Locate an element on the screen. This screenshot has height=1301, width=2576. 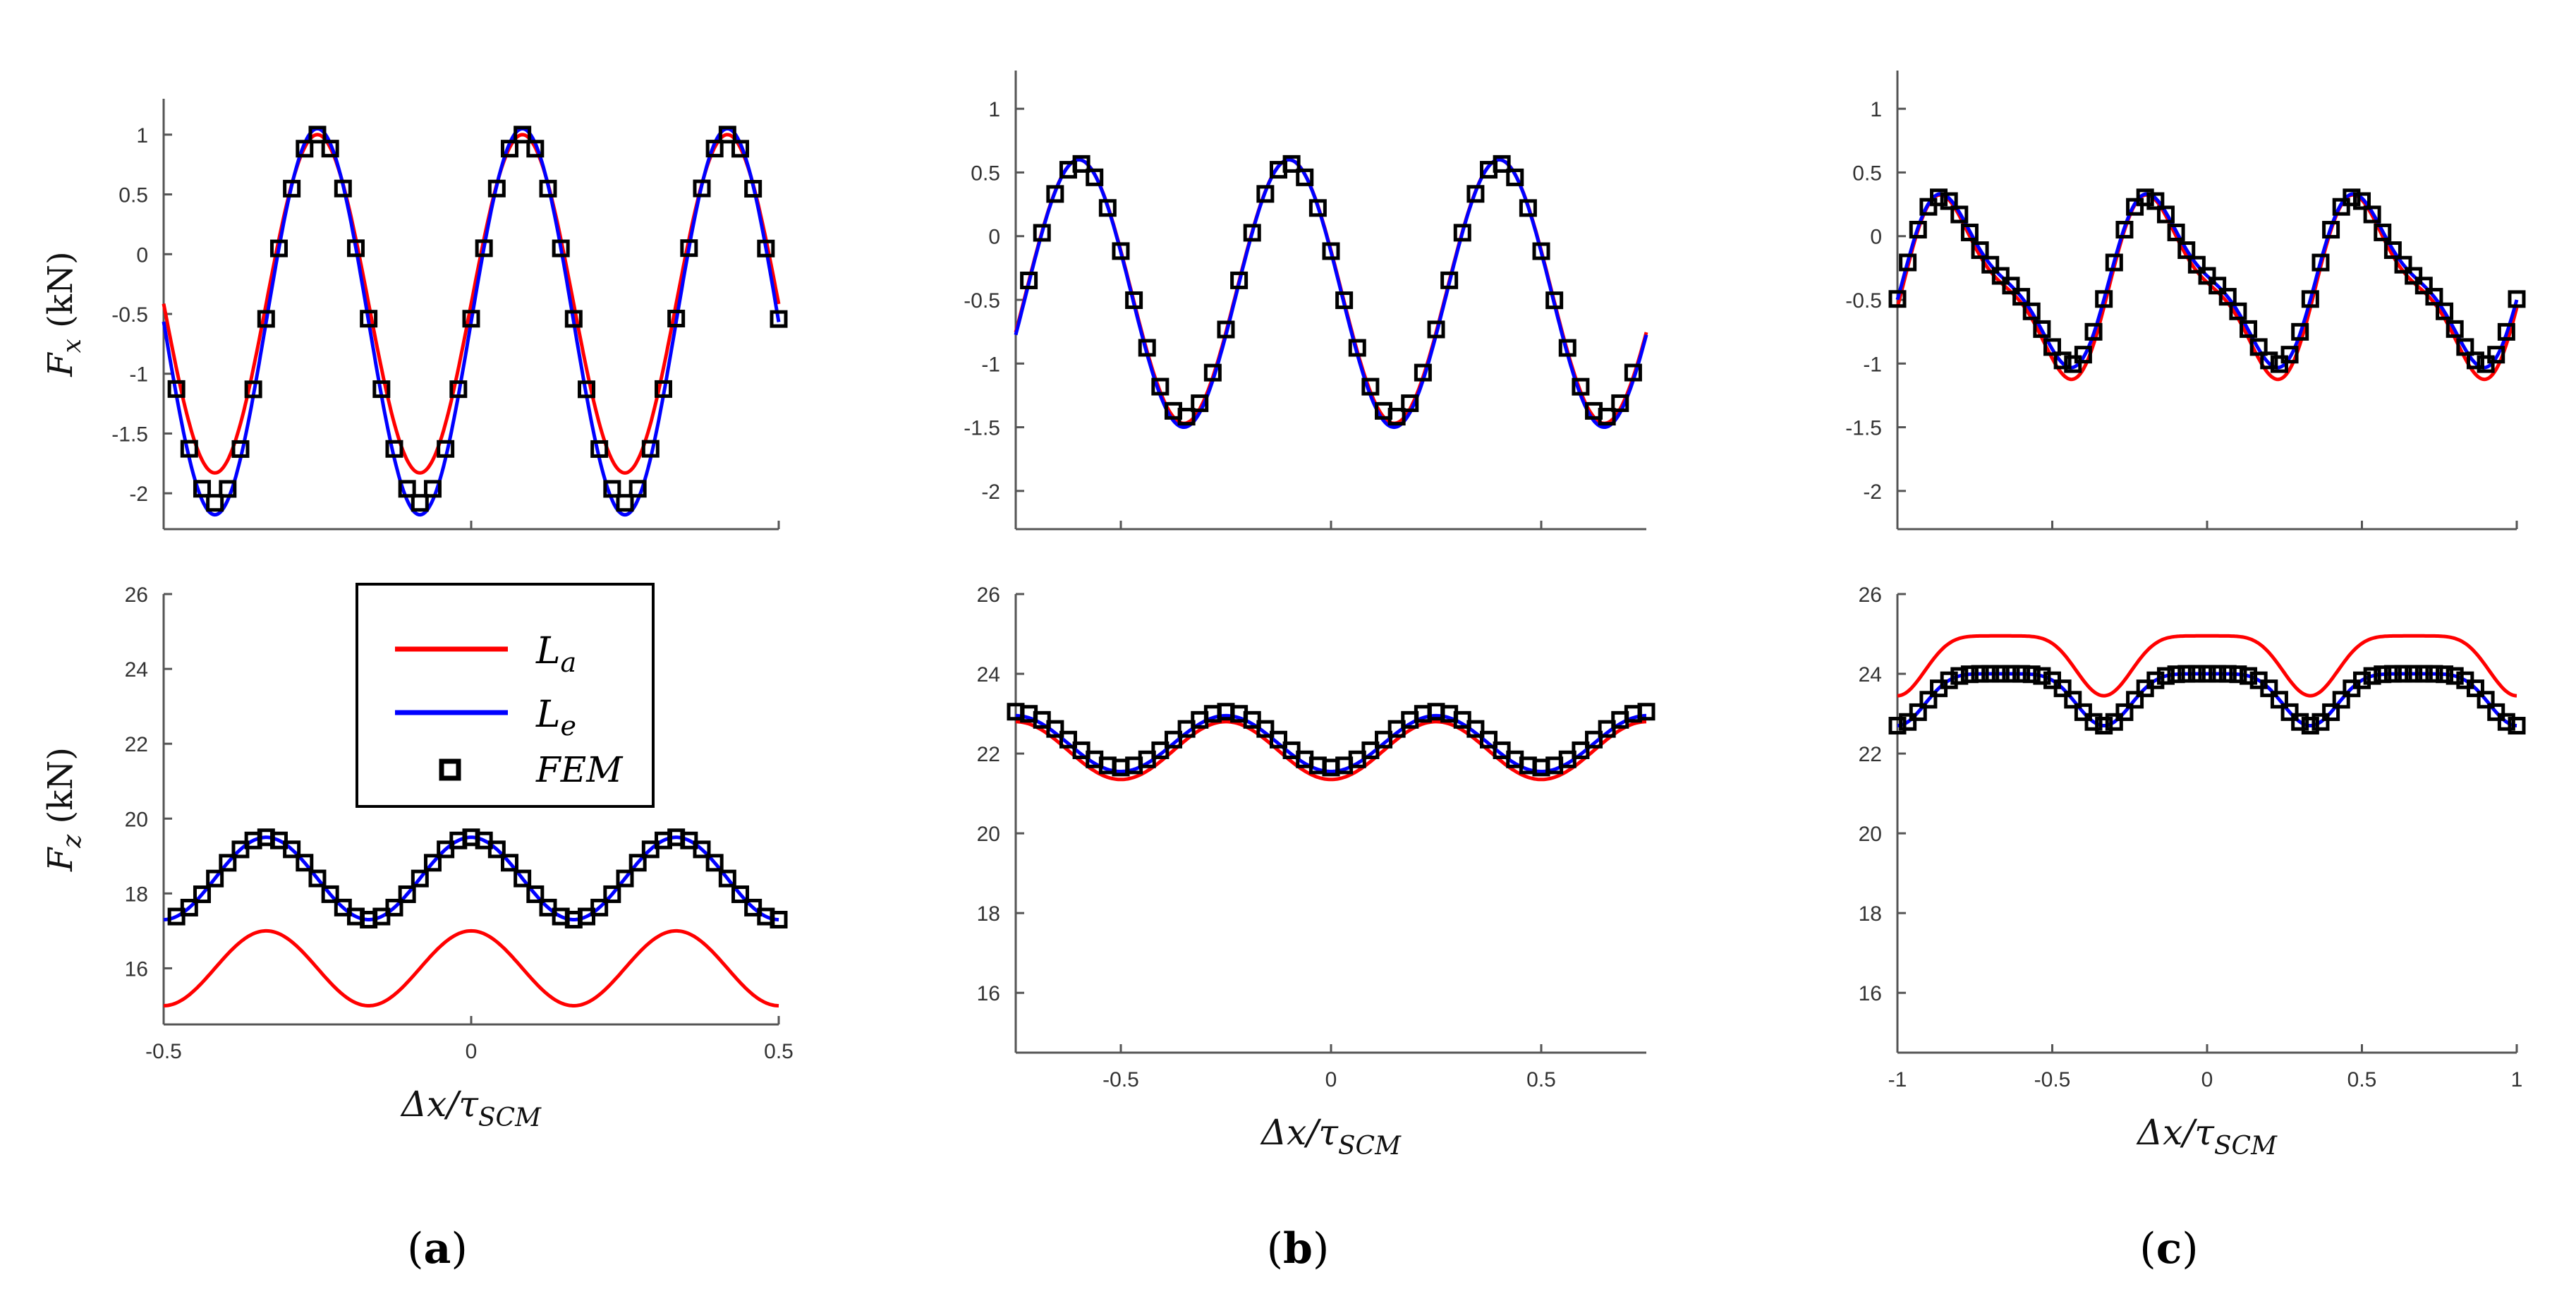
y-tick-label-b-bottom-1: 24 is located at coordinates (988, 674).